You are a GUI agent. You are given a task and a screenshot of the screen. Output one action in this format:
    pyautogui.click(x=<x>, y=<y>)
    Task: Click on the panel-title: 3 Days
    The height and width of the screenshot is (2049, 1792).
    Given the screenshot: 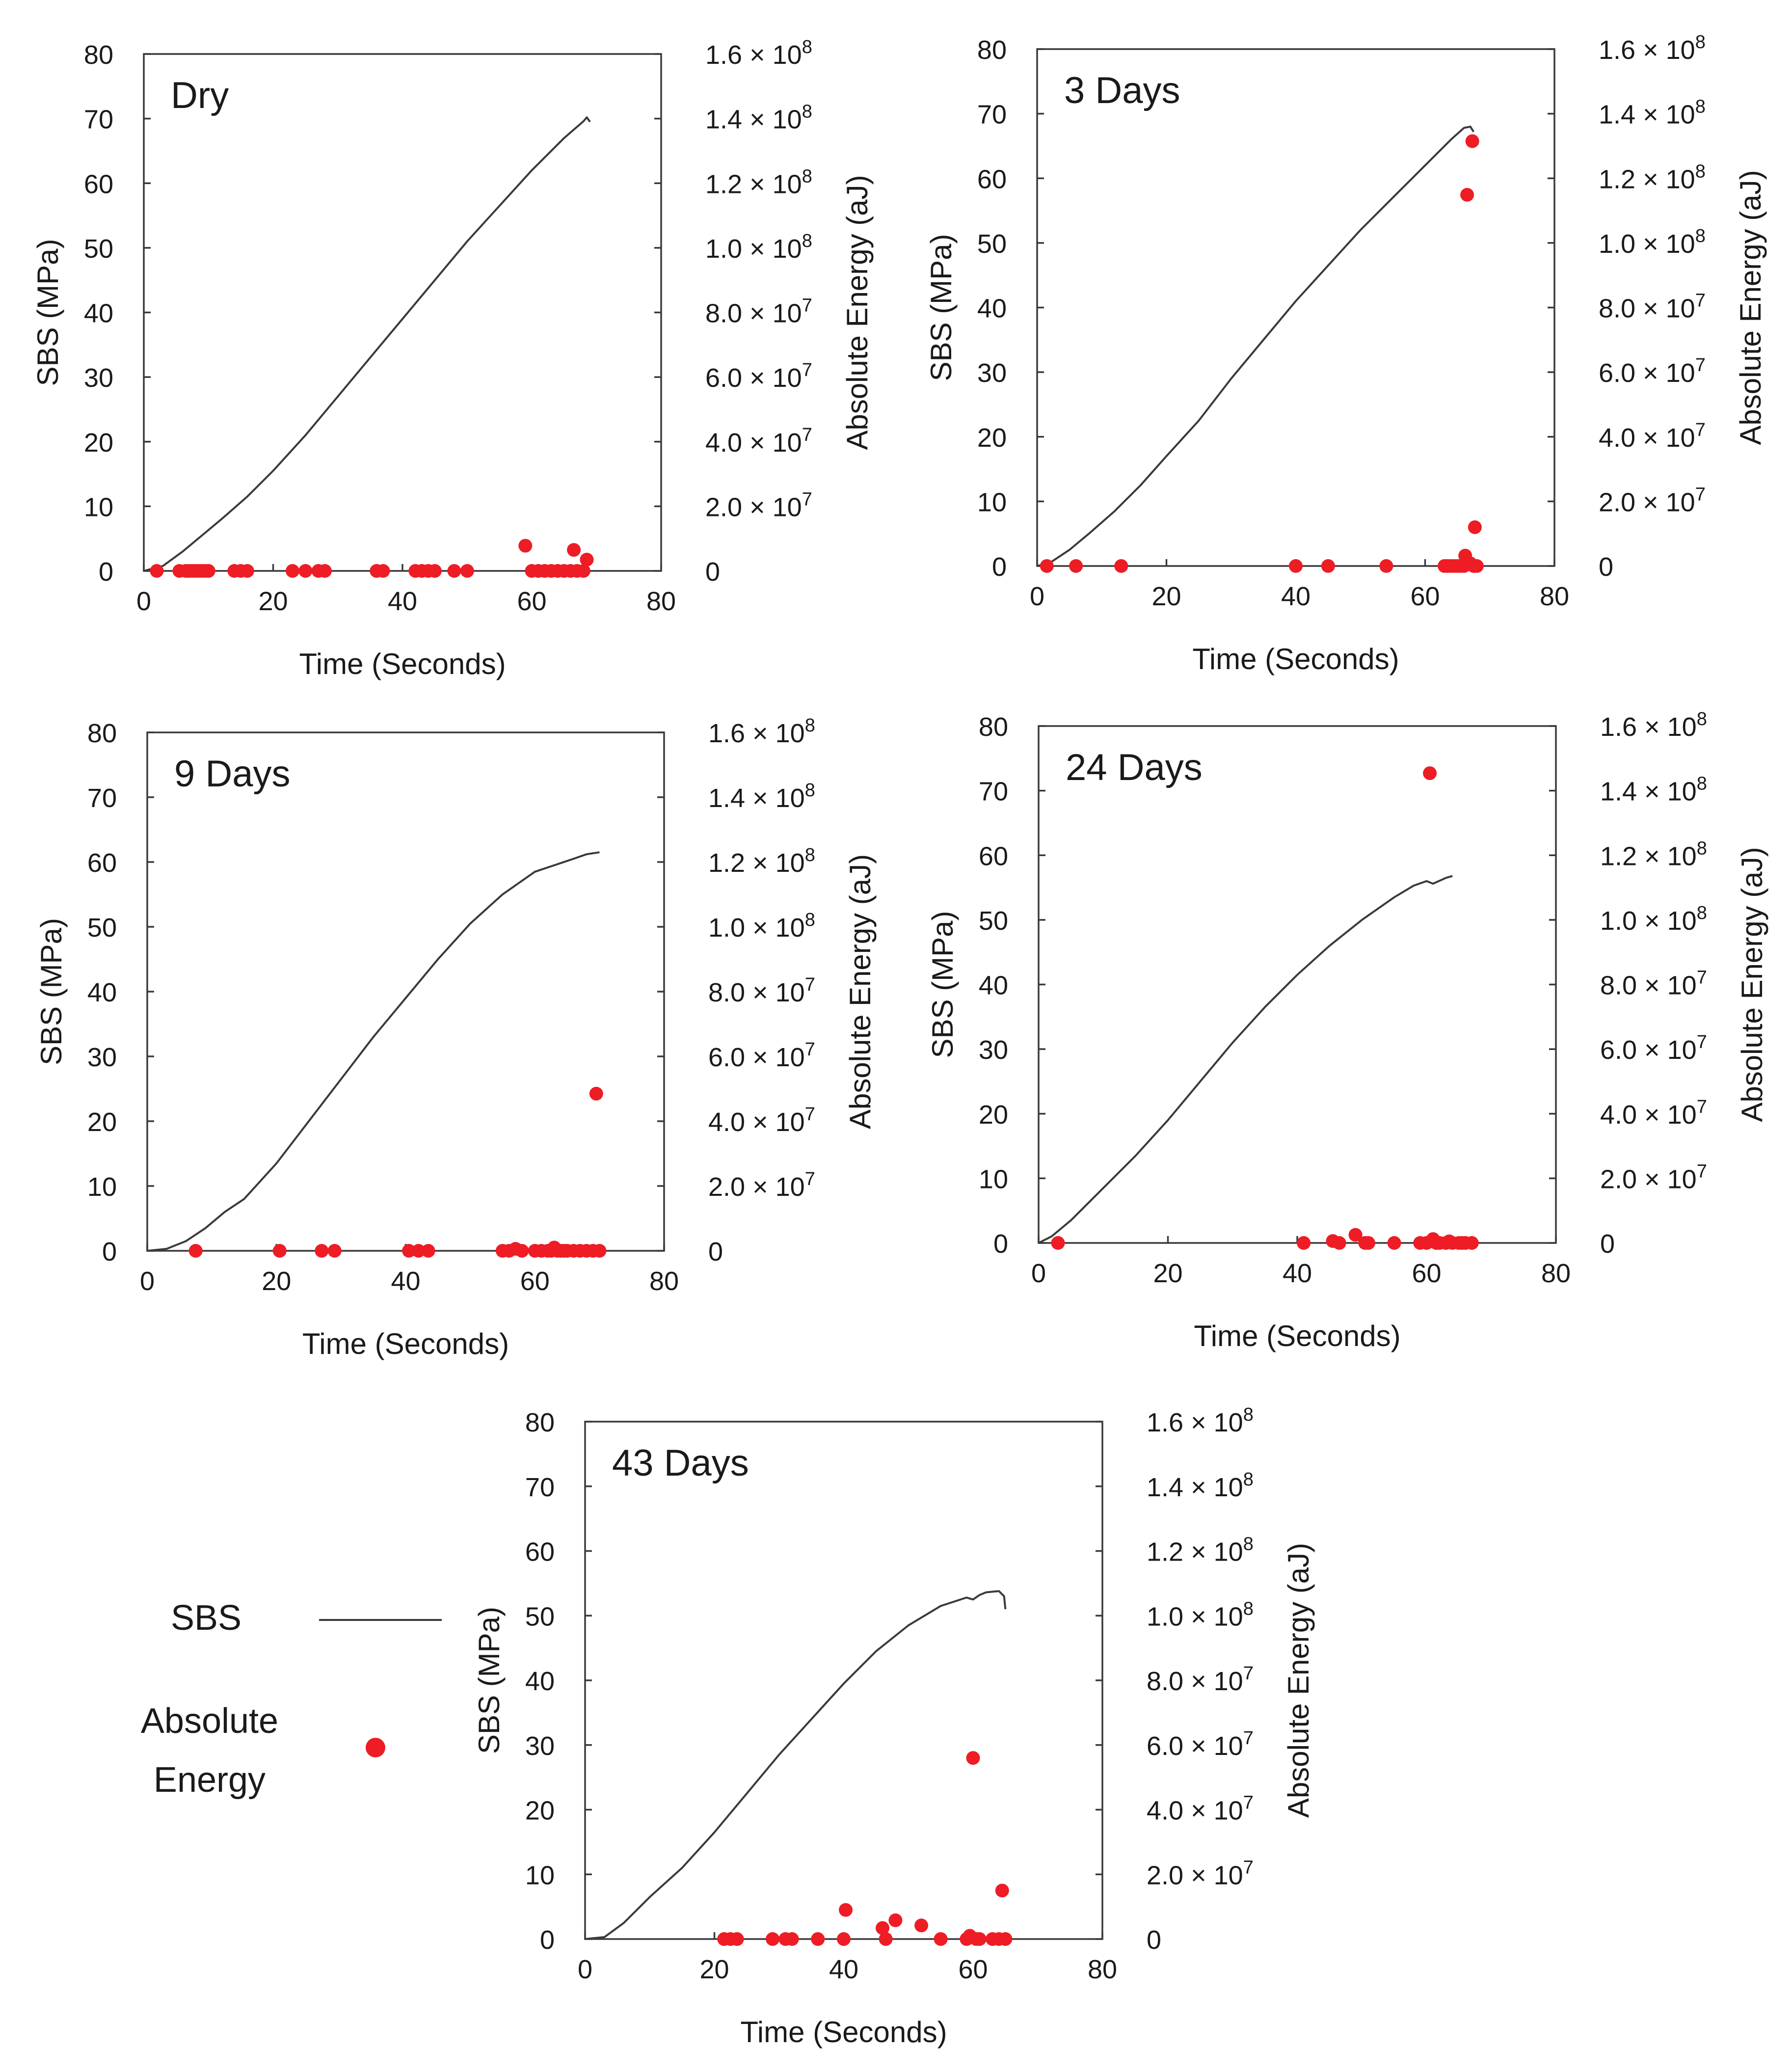 What is the action you would take?
    pyautogui.click(x=1122, y=90)
    